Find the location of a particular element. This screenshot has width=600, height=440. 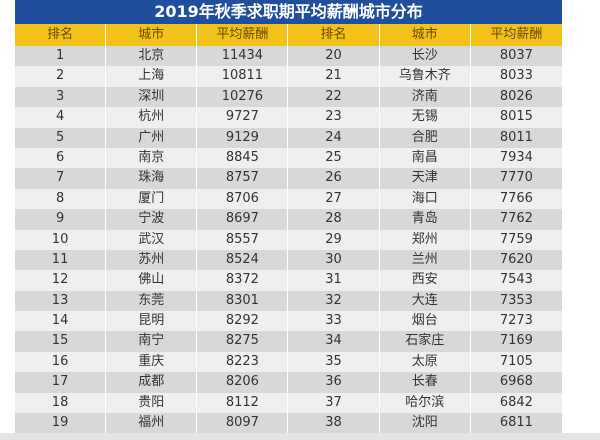

cell-city: 烟台 is located at coordinates (425, 321).